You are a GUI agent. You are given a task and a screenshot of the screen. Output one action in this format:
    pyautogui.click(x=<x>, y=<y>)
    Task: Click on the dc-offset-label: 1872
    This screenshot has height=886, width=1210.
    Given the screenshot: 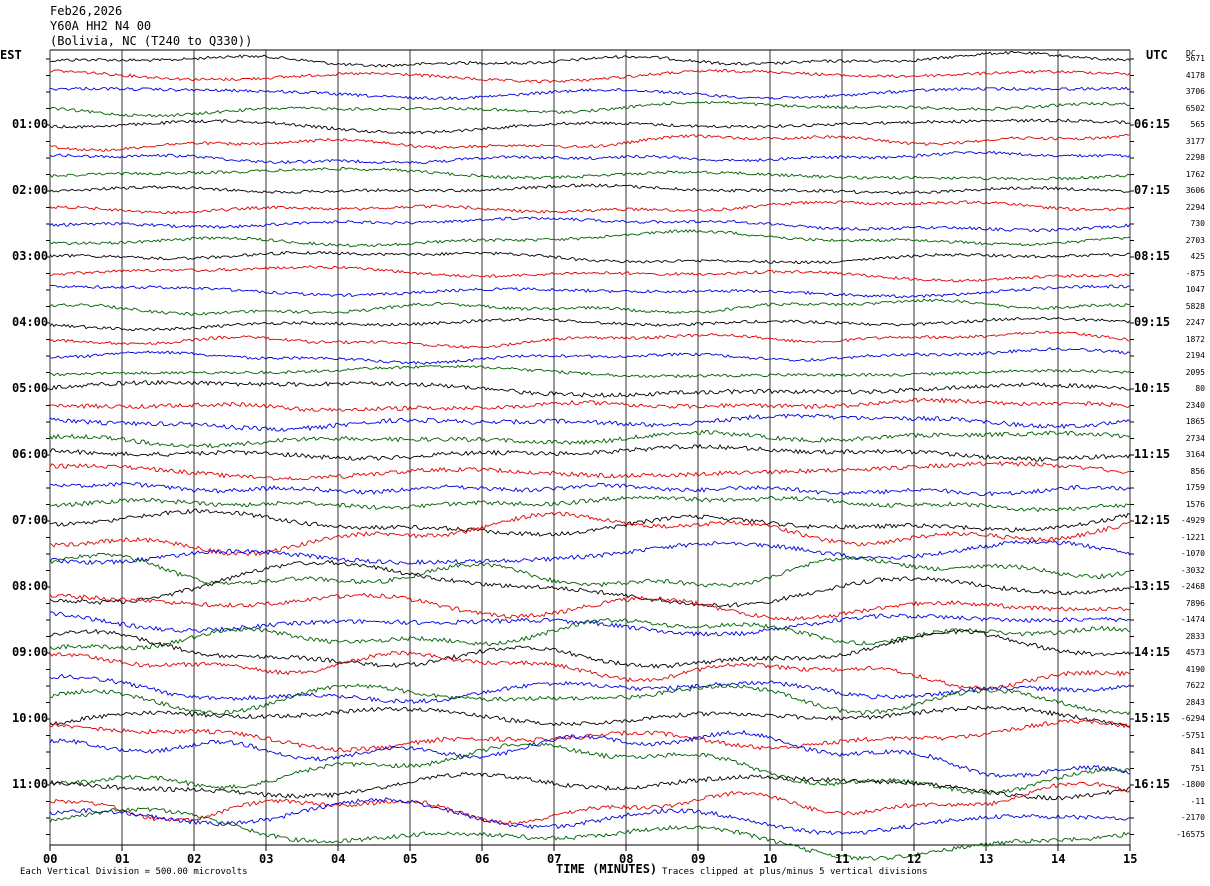 What is the action you would take?
    pyautogui.click(x=1195, y=339)
    